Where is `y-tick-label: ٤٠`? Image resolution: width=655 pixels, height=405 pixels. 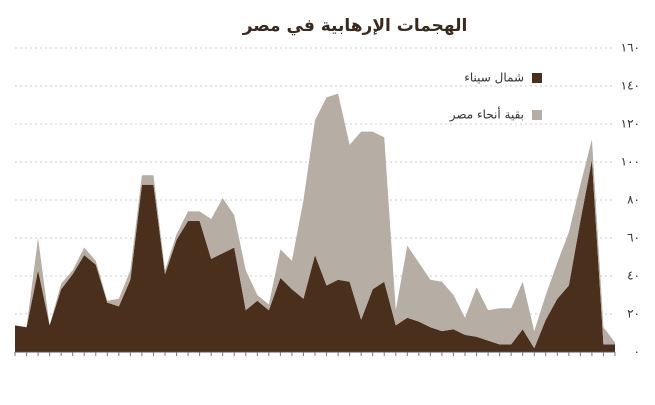
y-tick-label: ٤٠ is located at coordinates (633, 276).